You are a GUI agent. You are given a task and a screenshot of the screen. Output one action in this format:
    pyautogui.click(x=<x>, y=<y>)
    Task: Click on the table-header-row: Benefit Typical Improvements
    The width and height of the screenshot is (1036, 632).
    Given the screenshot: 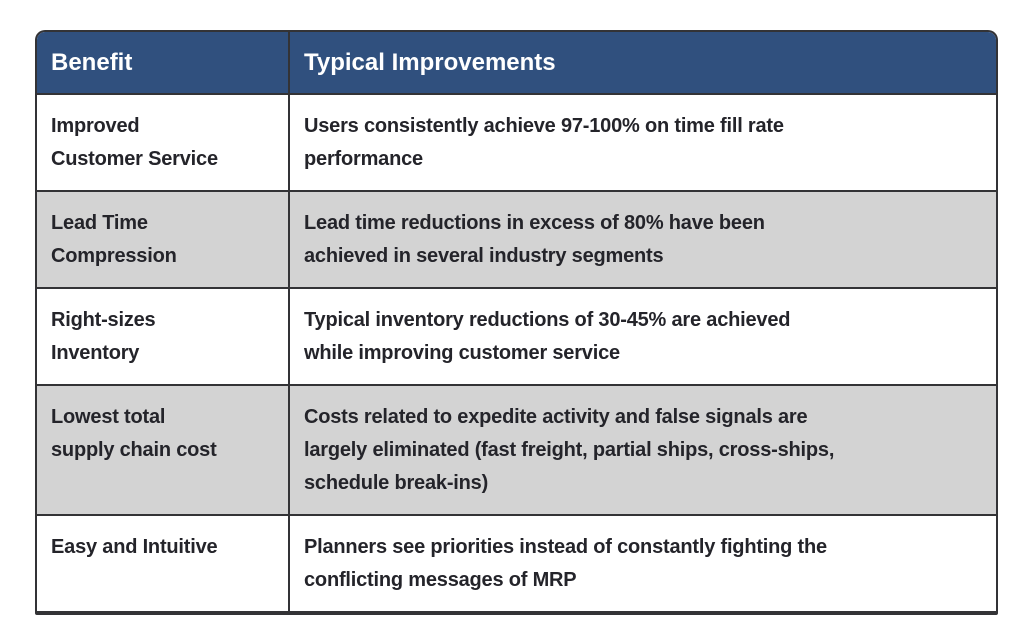 What is the action you would take?
    pyautogui.click(x=516, y=62)
    